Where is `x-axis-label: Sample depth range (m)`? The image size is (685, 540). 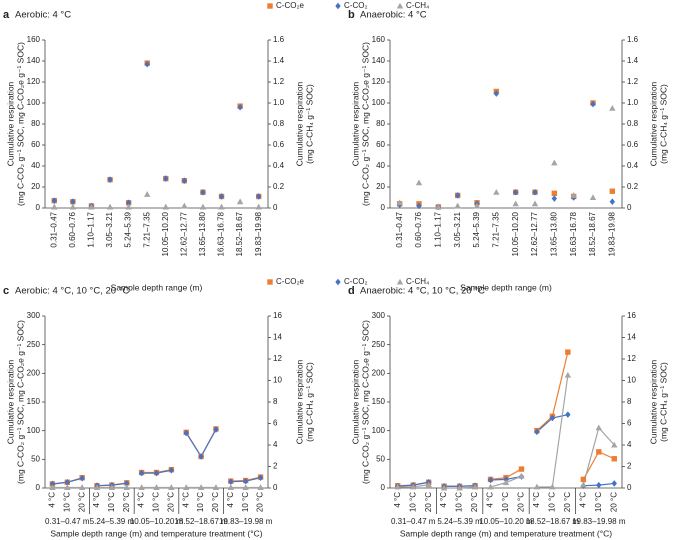
x-axis-label: Sample depth range (m) is located at coordinates (157, 287).